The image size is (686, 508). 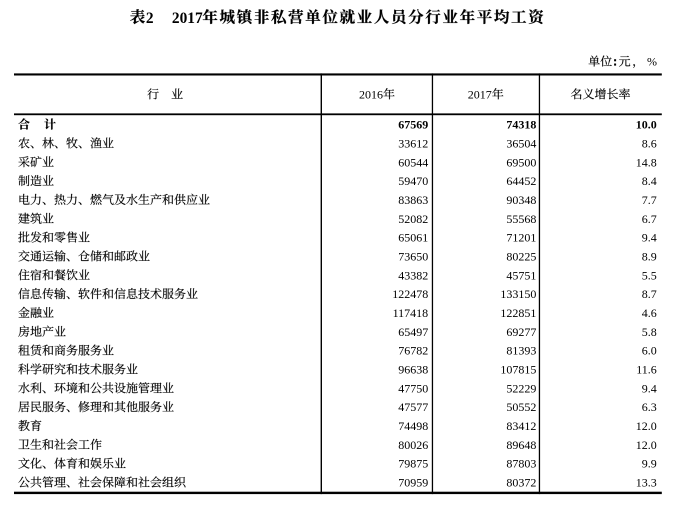 What do you see at coordinates (649, 181) in the screenshot?
I see `svg-text: 8.4` at bounding box center [649, 181].